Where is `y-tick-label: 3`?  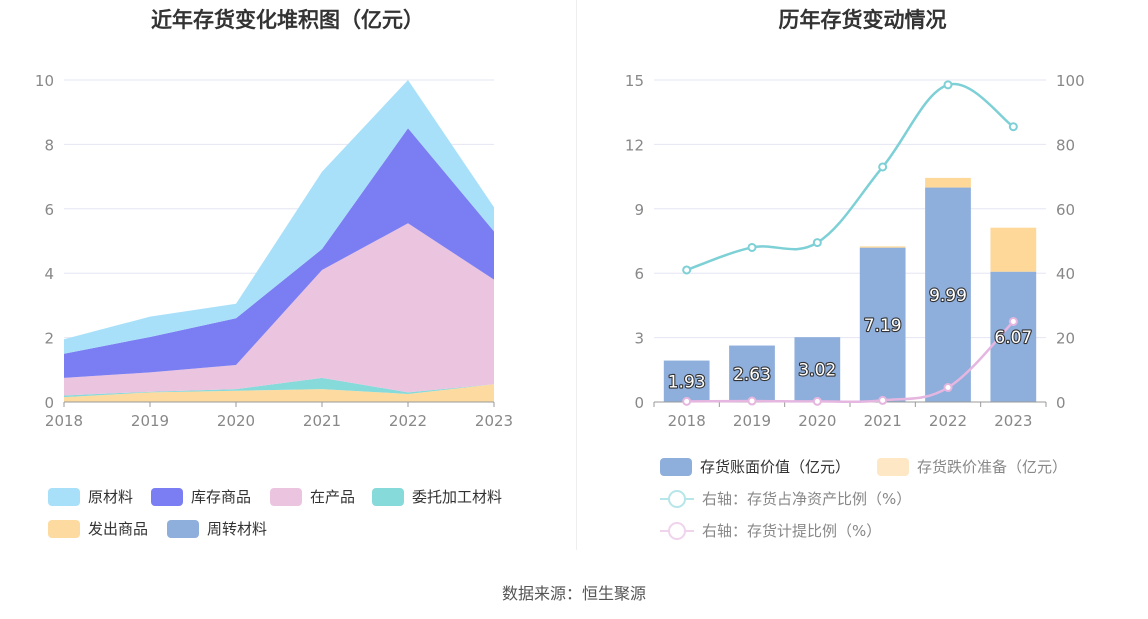
y-tick-label: 3 is located at coordinates (639, 339).